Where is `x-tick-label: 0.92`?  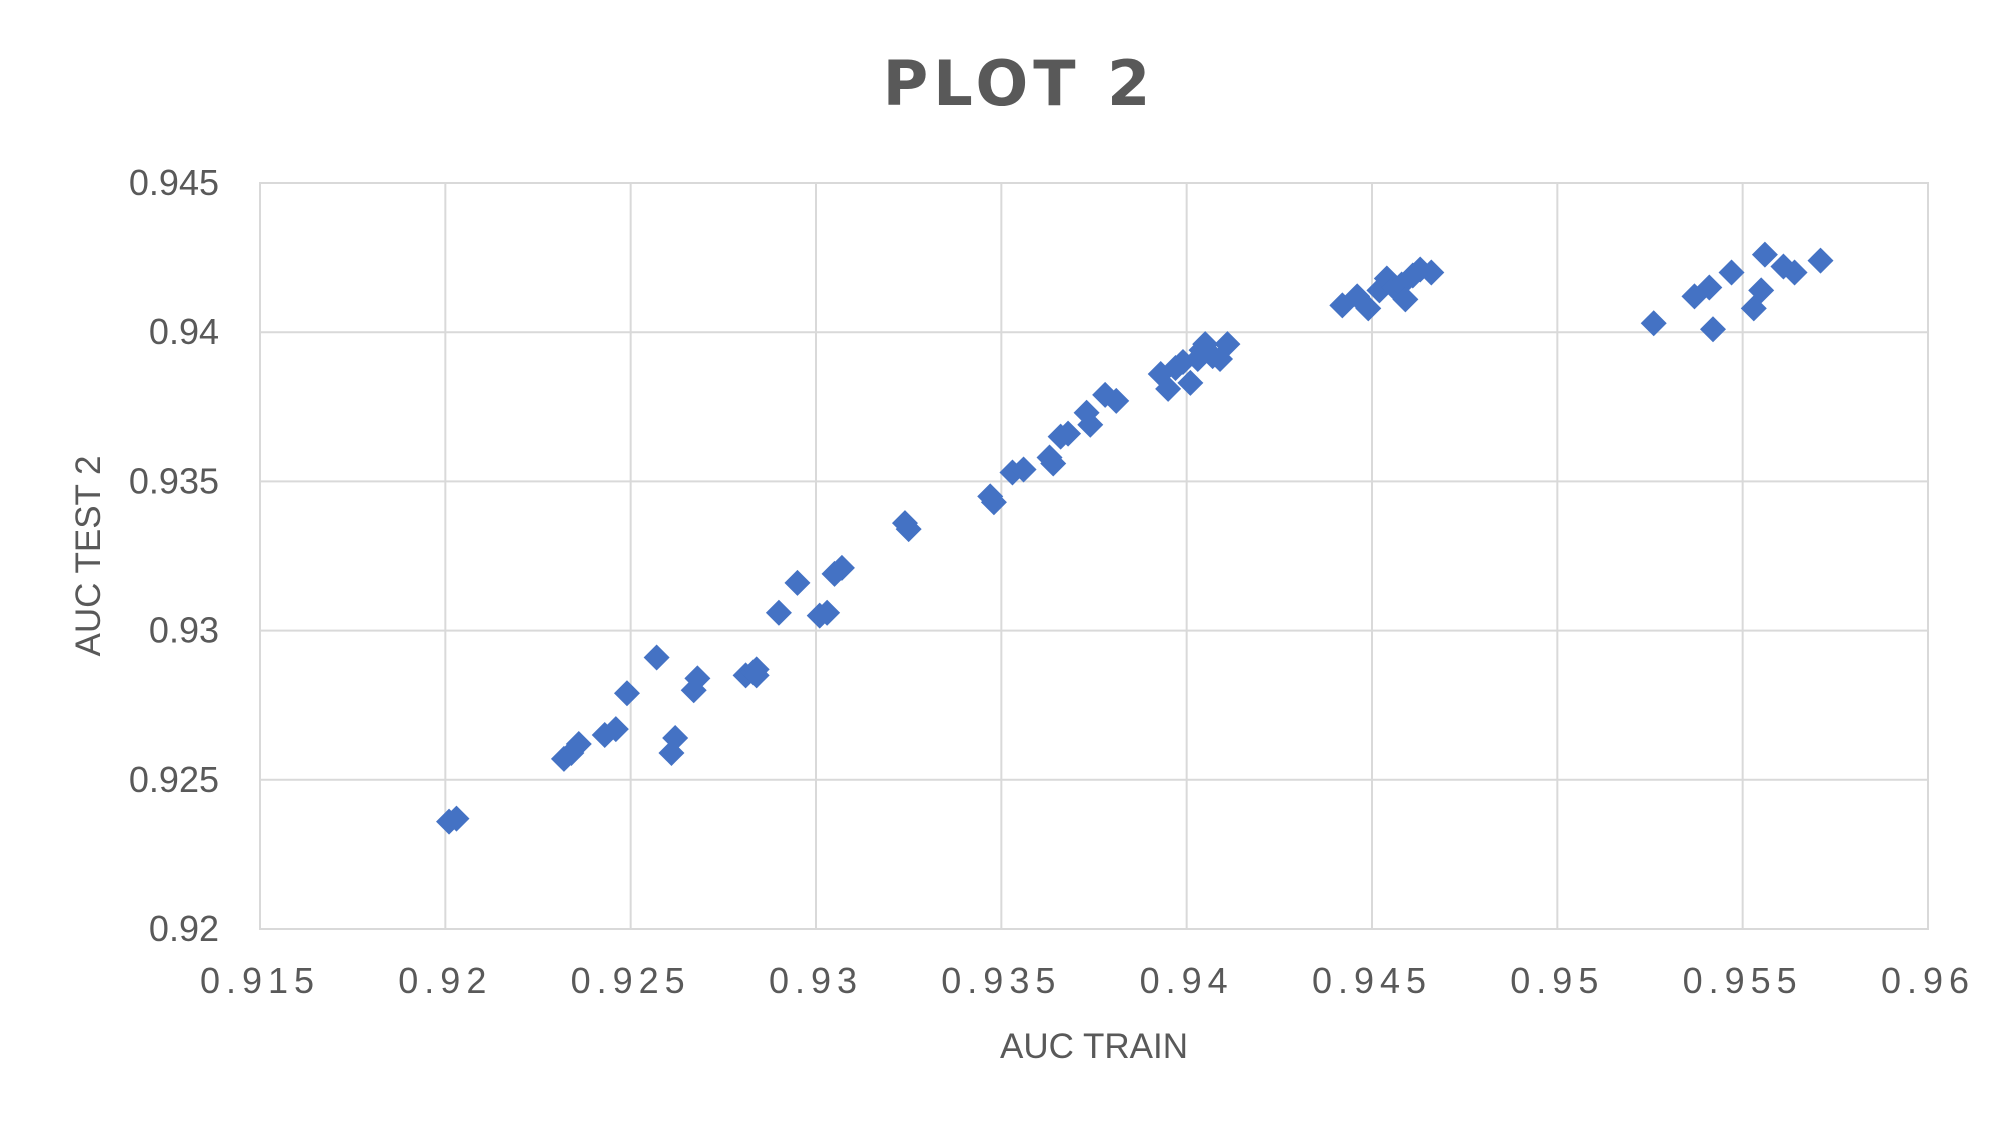
x-tick-label: 0.92 is located at coordinates (445, 980).